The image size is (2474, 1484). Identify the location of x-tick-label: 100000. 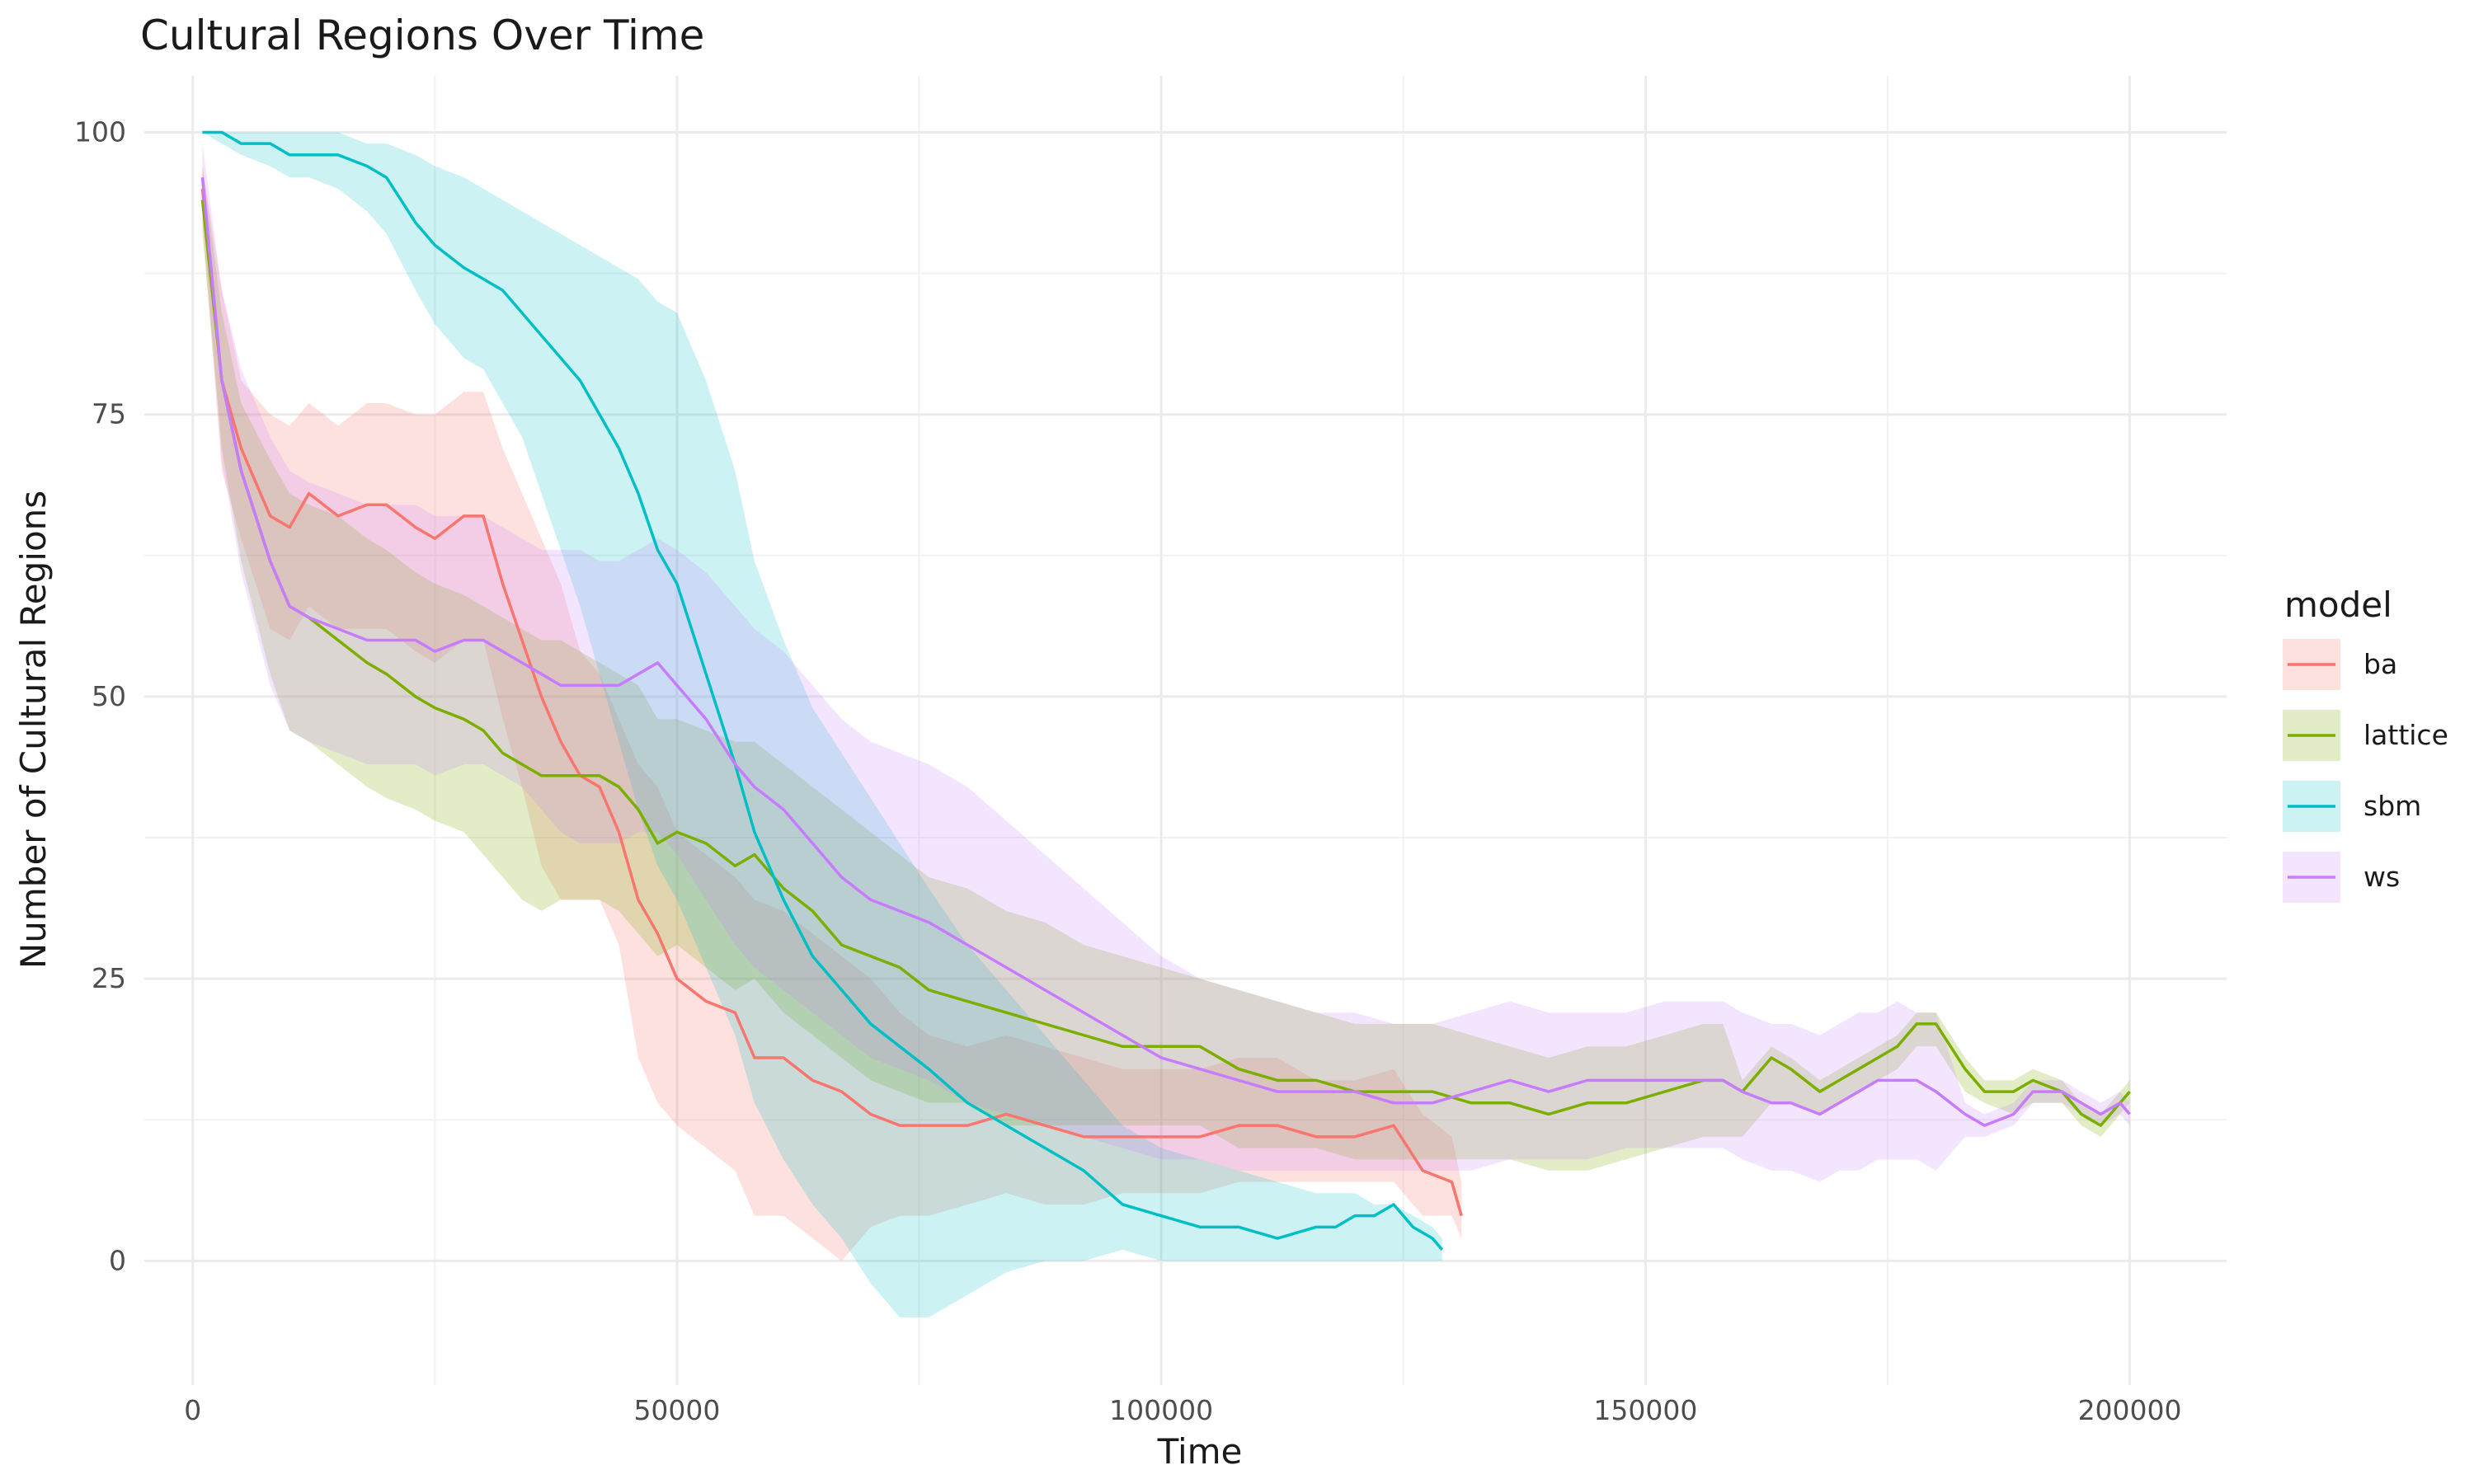
(1161, 1410).